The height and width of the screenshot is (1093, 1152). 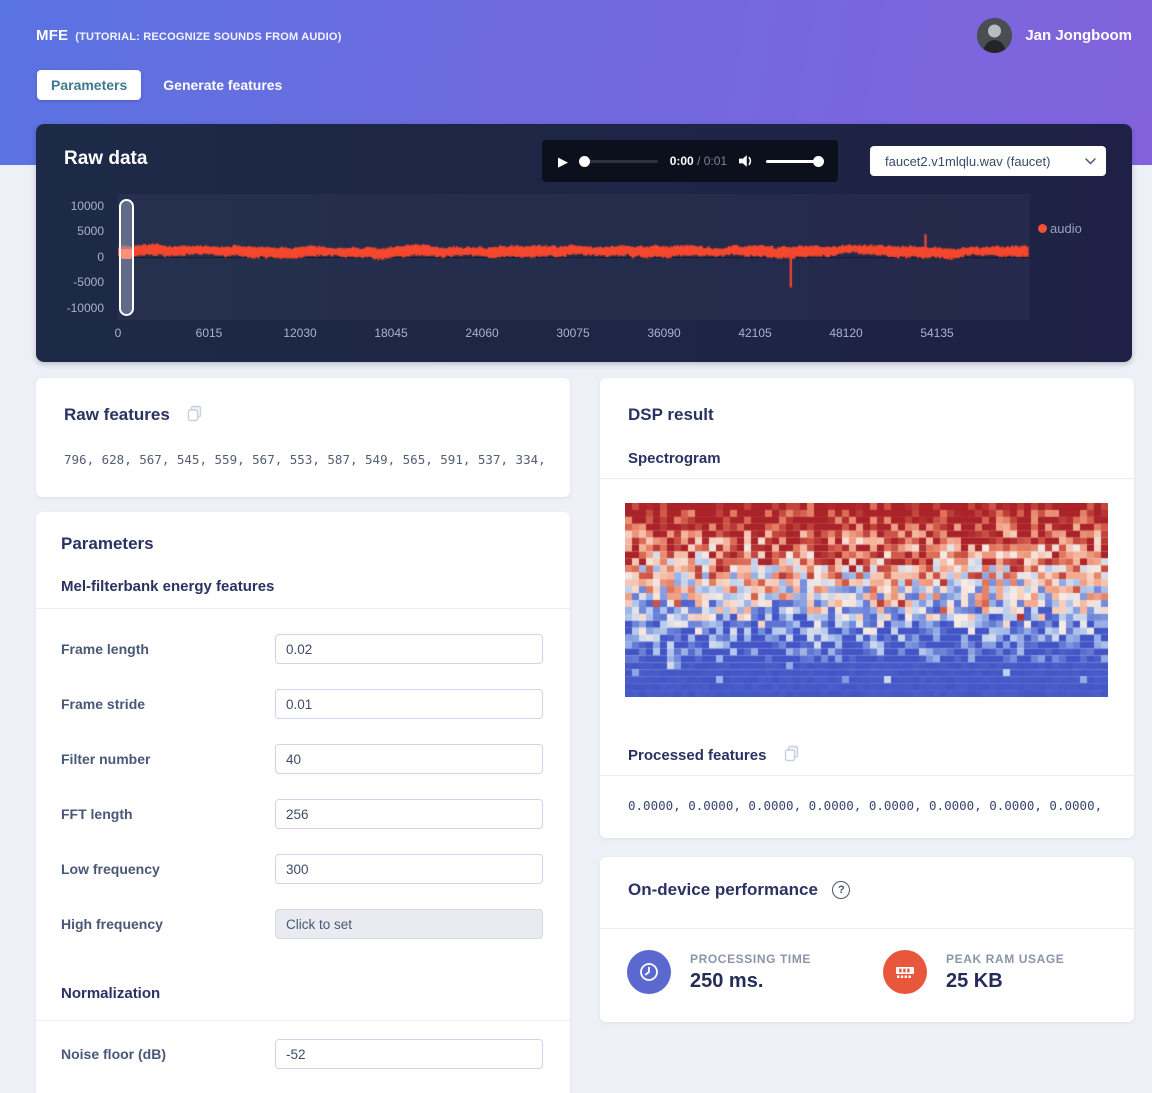 I want to click on fft-length-label: FFT length, so click(x=97, y=814).